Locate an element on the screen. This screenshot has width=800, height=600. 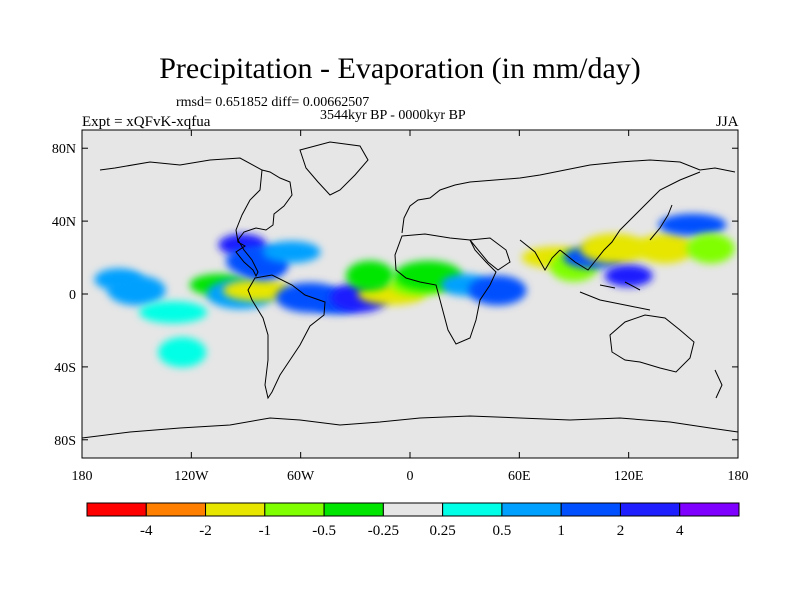
coastline-europe is located at coordinates (568, 196).